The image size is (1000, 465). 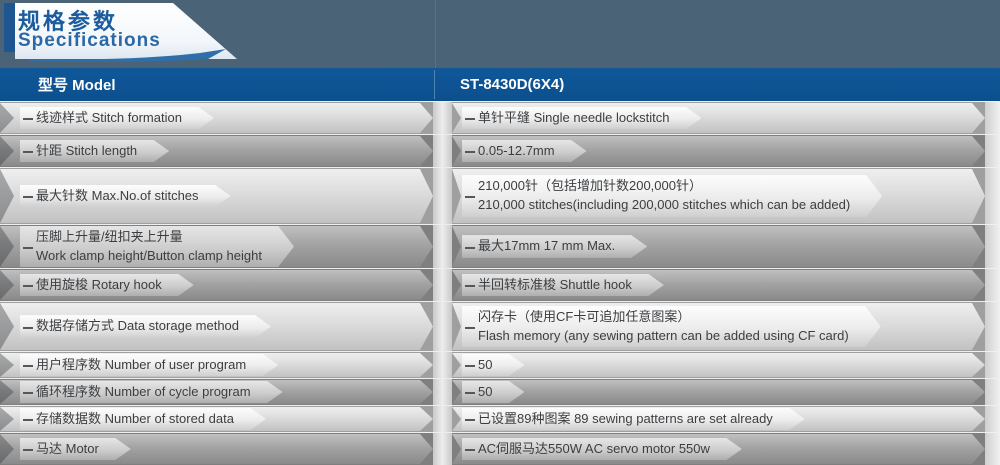 I want to click on row-value: AC伺服马达550W AC servo motor 550w, so click(x=594, y=448).